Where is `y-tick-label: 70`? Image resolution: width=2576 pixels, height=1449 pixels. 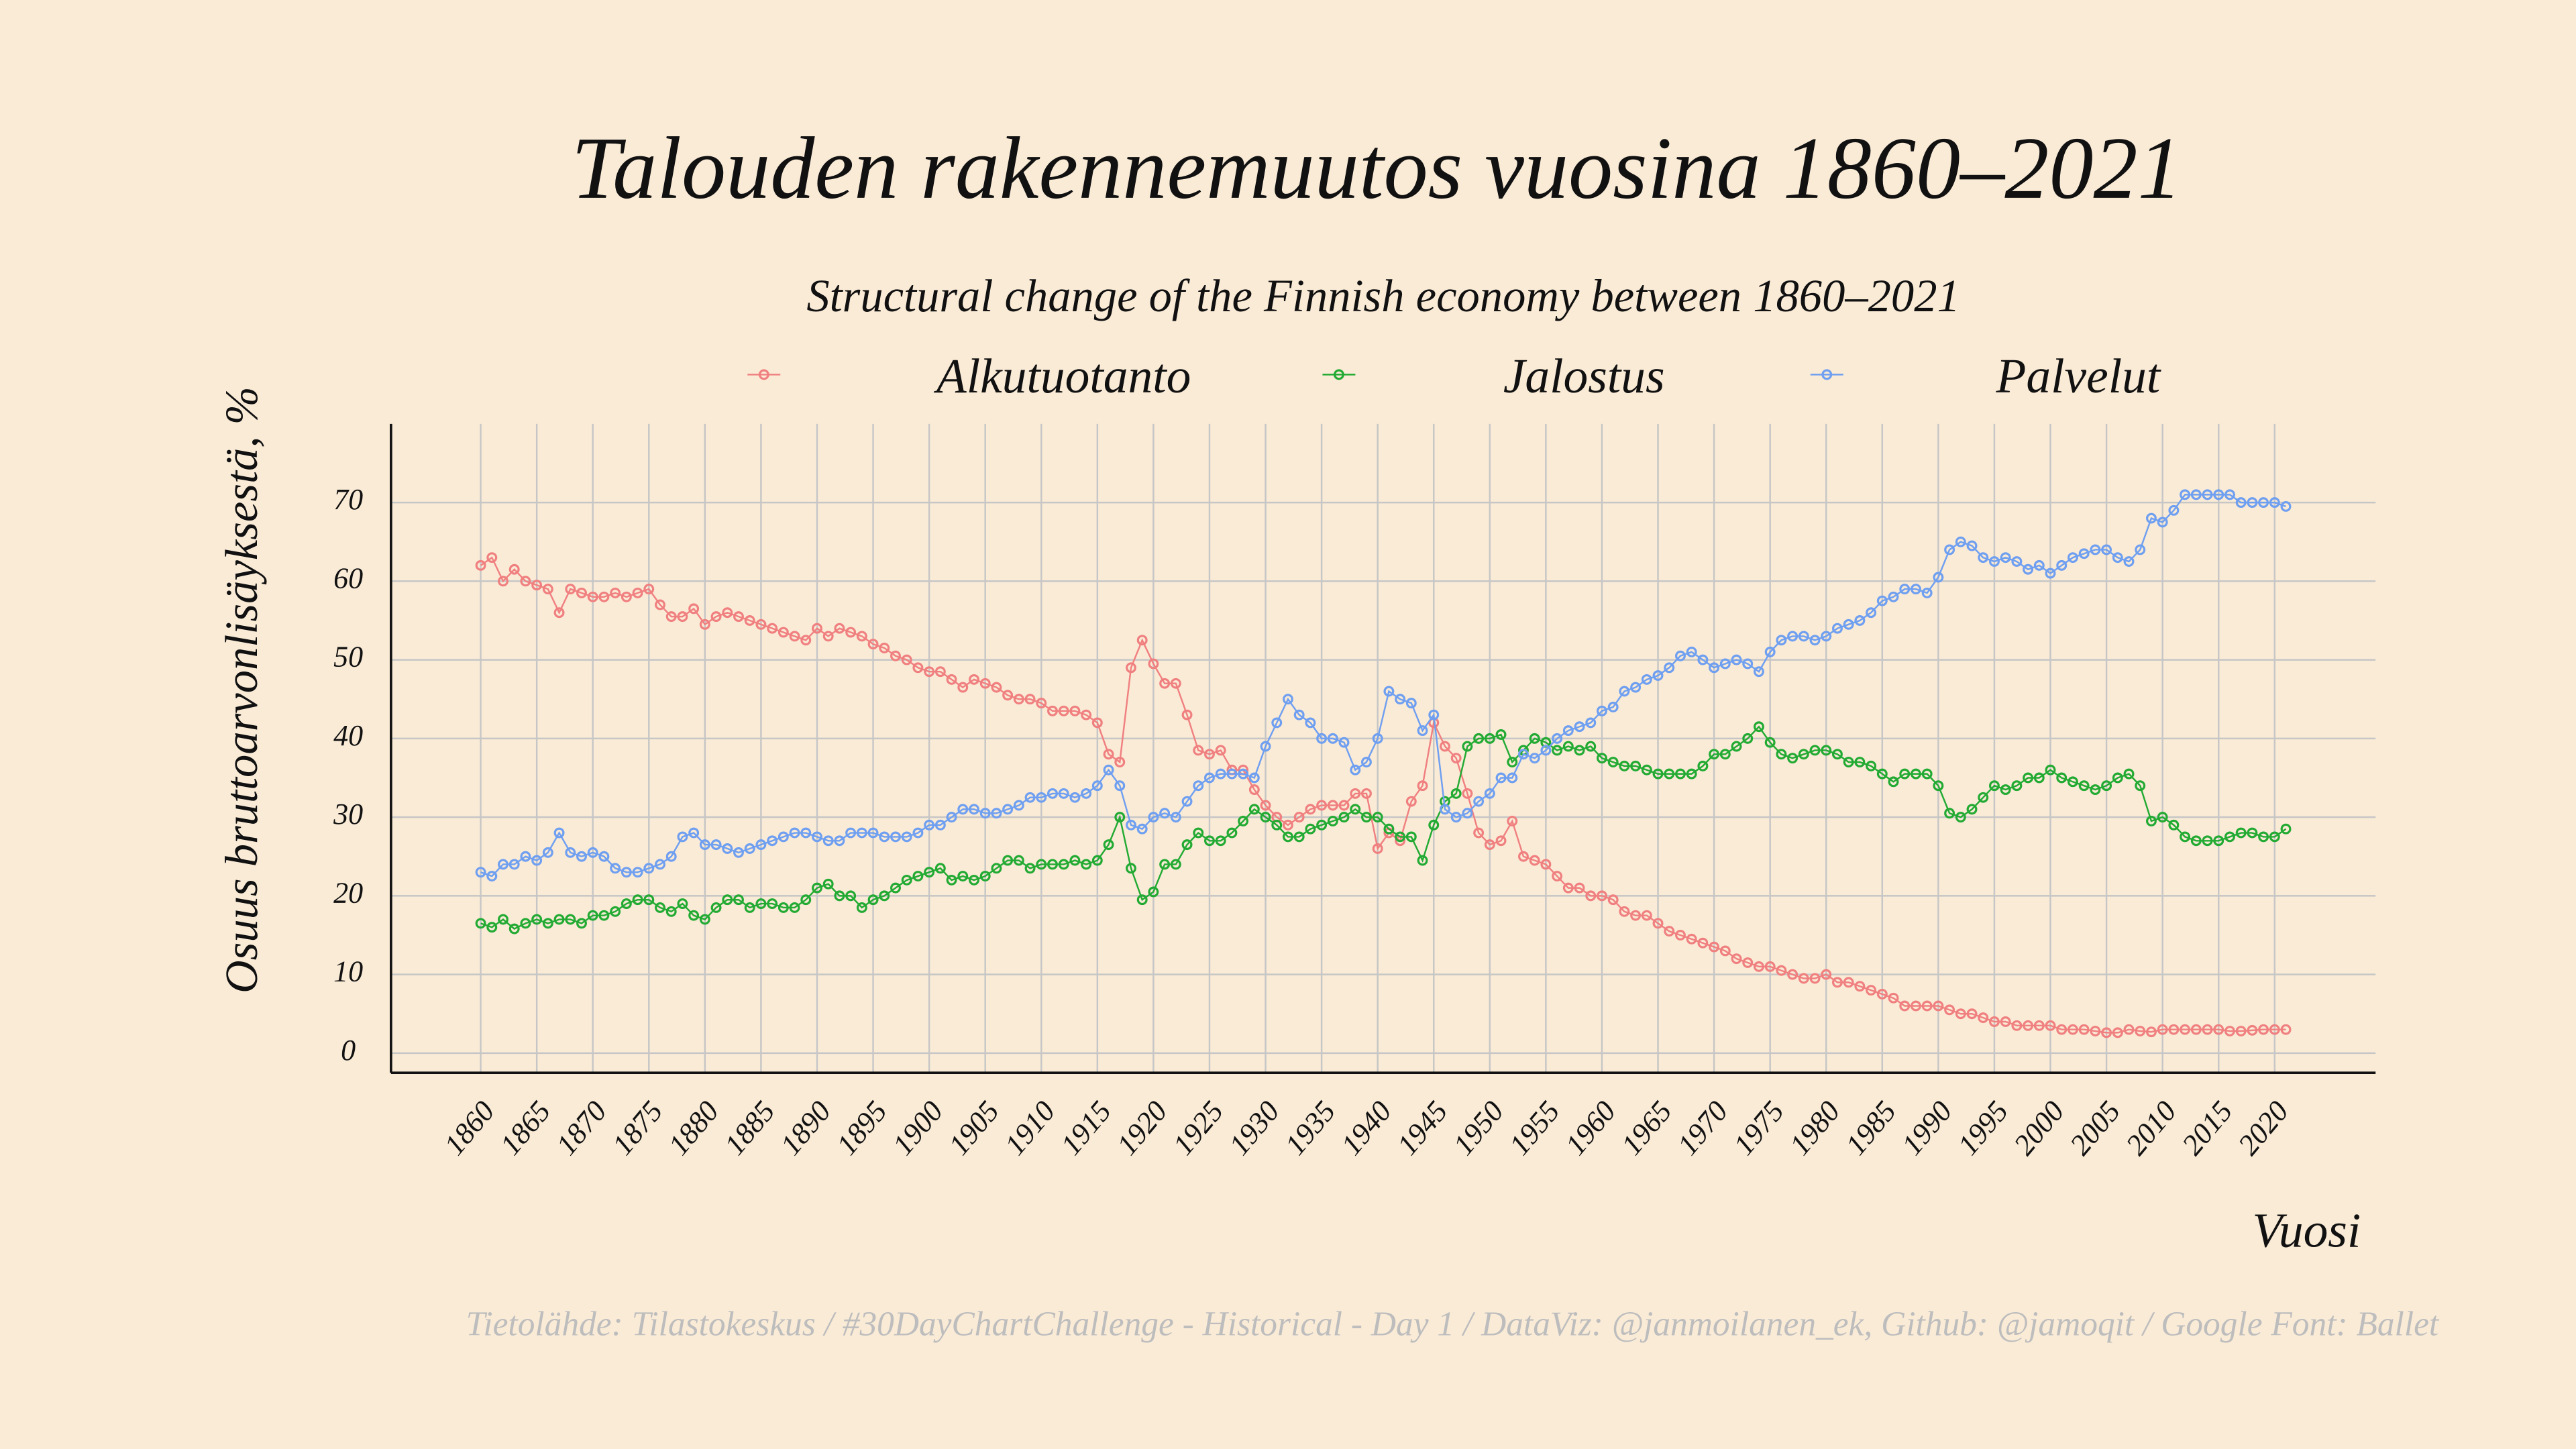
y-tick-label: 70 is located at coordinates (348, 499).